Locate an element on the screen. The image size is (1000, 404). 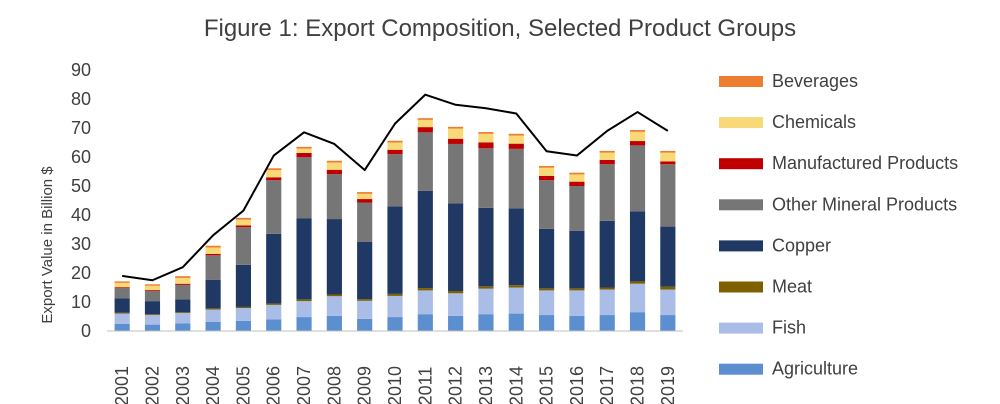
x-tick-label: 2005 is located at coordinates (243, 385).